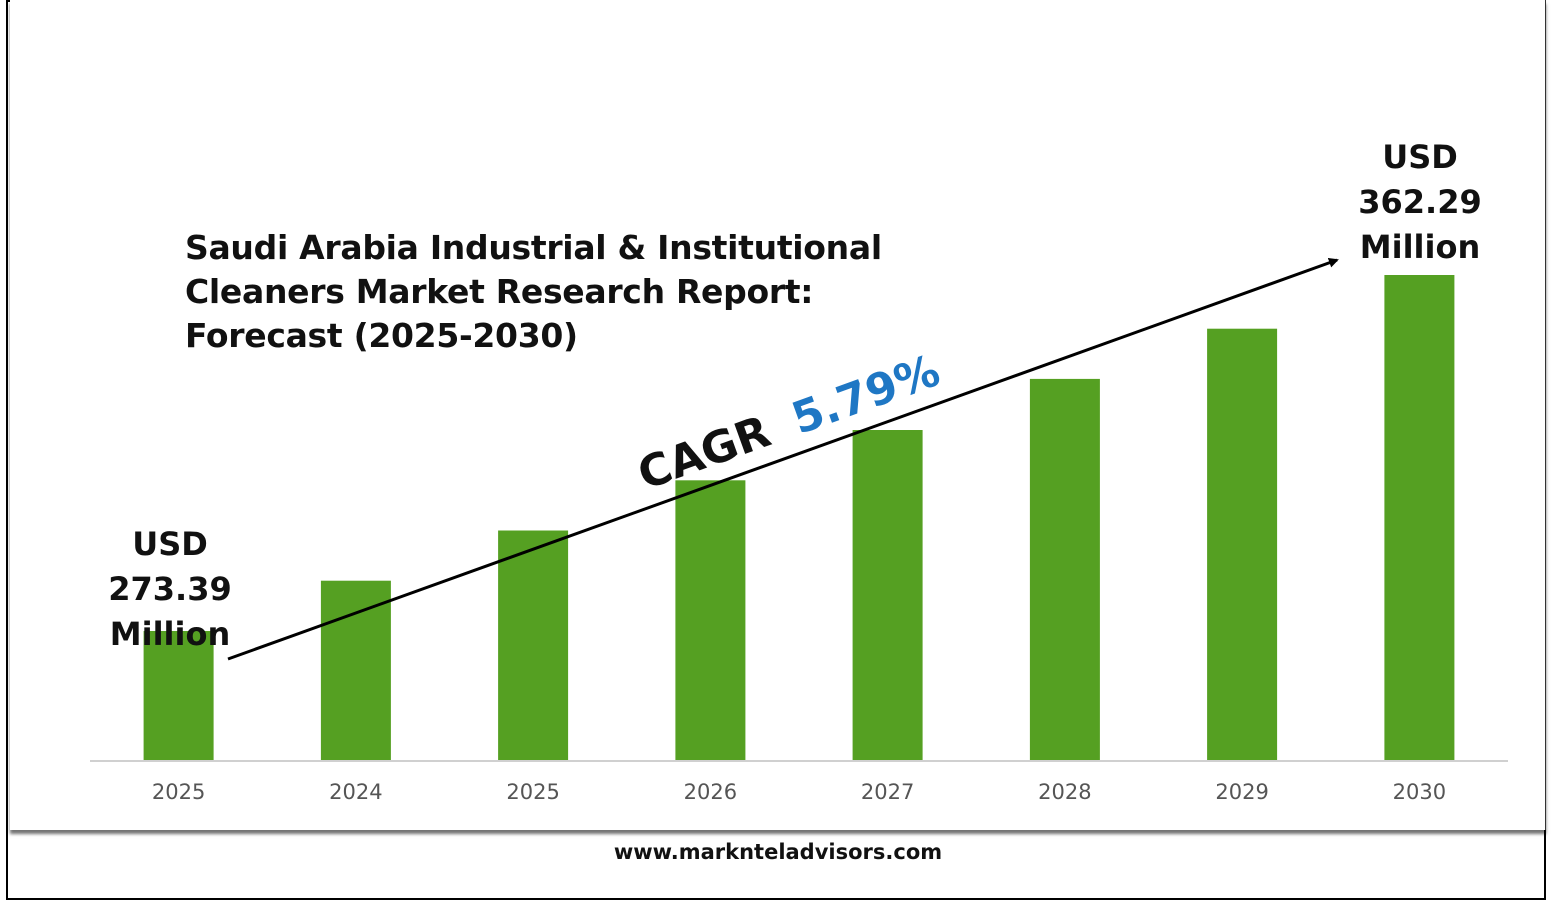  Describe the element at coordinates (532, 792) in the screenshot. I see `x-tick-label-2: 2025` at that location.